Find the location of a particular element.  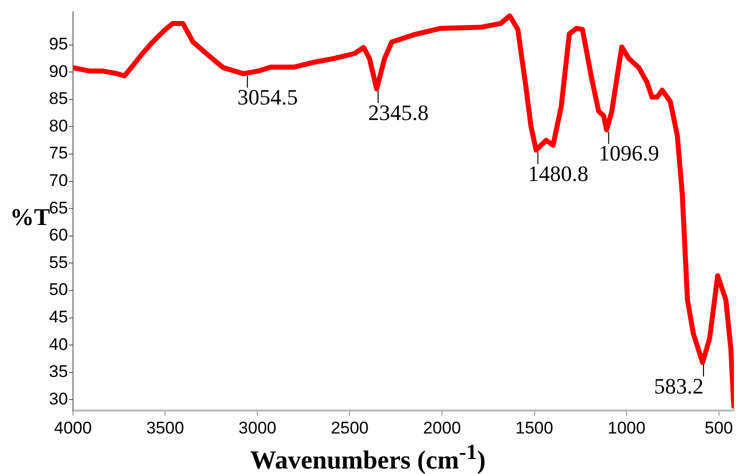

y-tick-label: 80 is located at coordinates (58, 126).